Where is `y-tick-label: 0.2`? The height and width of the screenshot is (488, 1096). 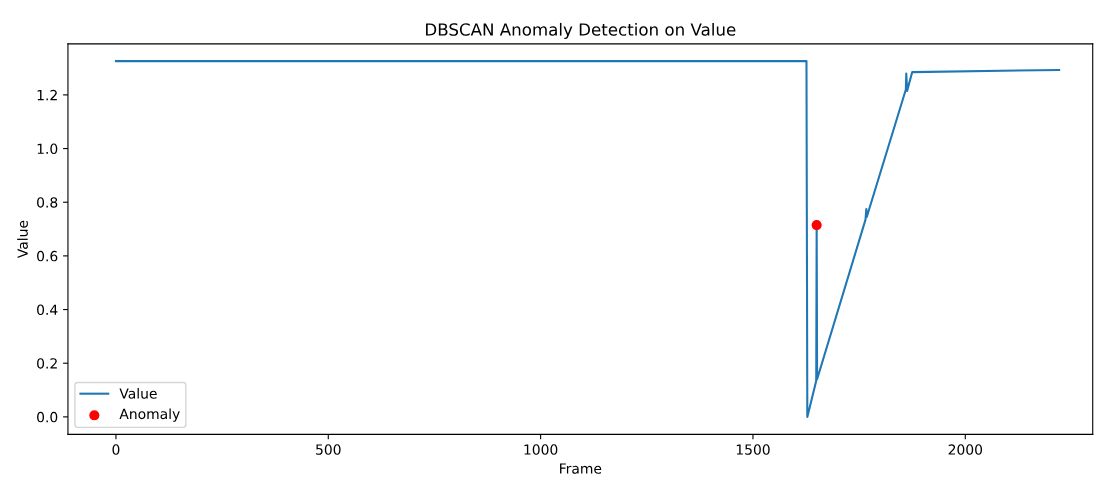
y-tick-label: 0.2 is located at coordinates (47, 363).